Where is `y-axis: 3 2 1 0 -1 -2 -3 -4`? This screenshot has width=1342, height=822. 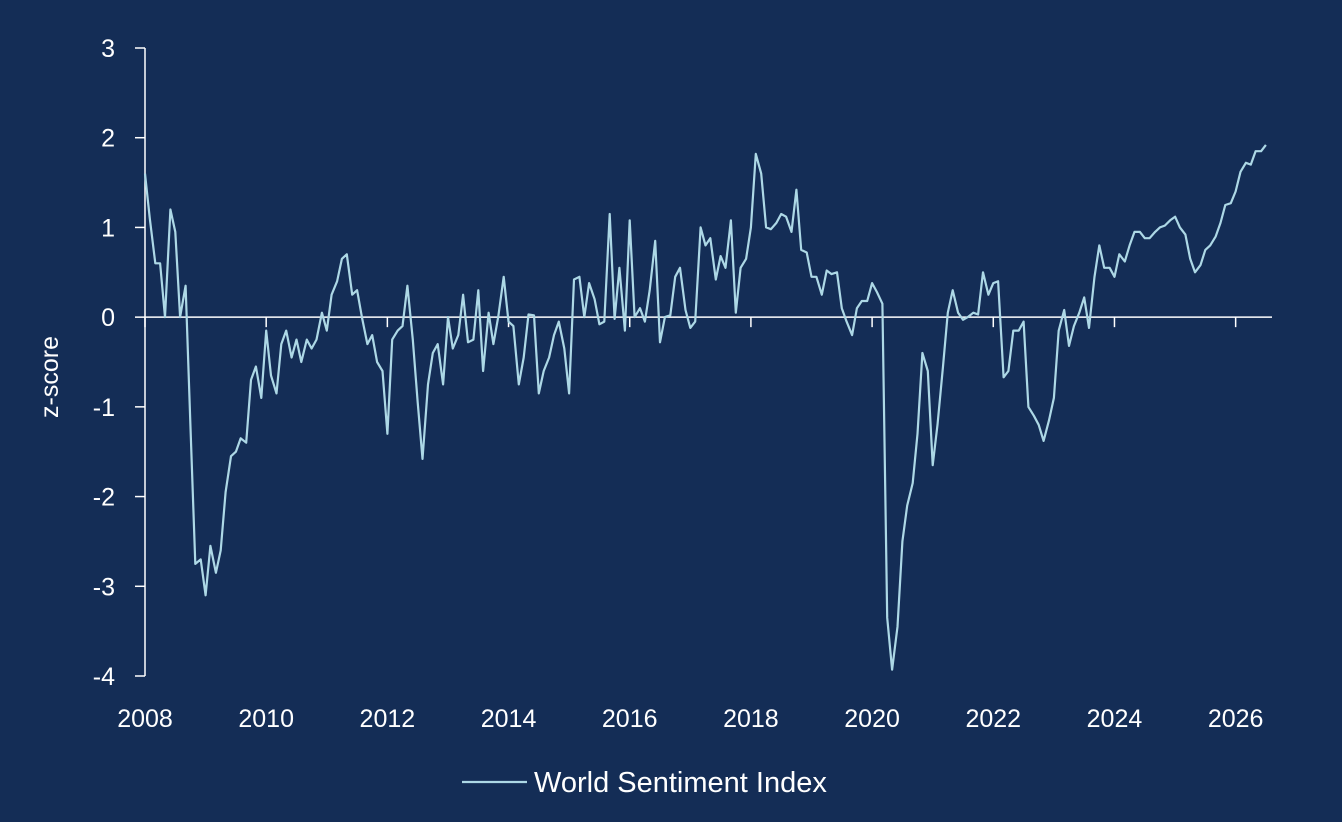
y-axis: 3 2 1 0 -1 -2 -3 -4 is located at coordinates (119, 363).